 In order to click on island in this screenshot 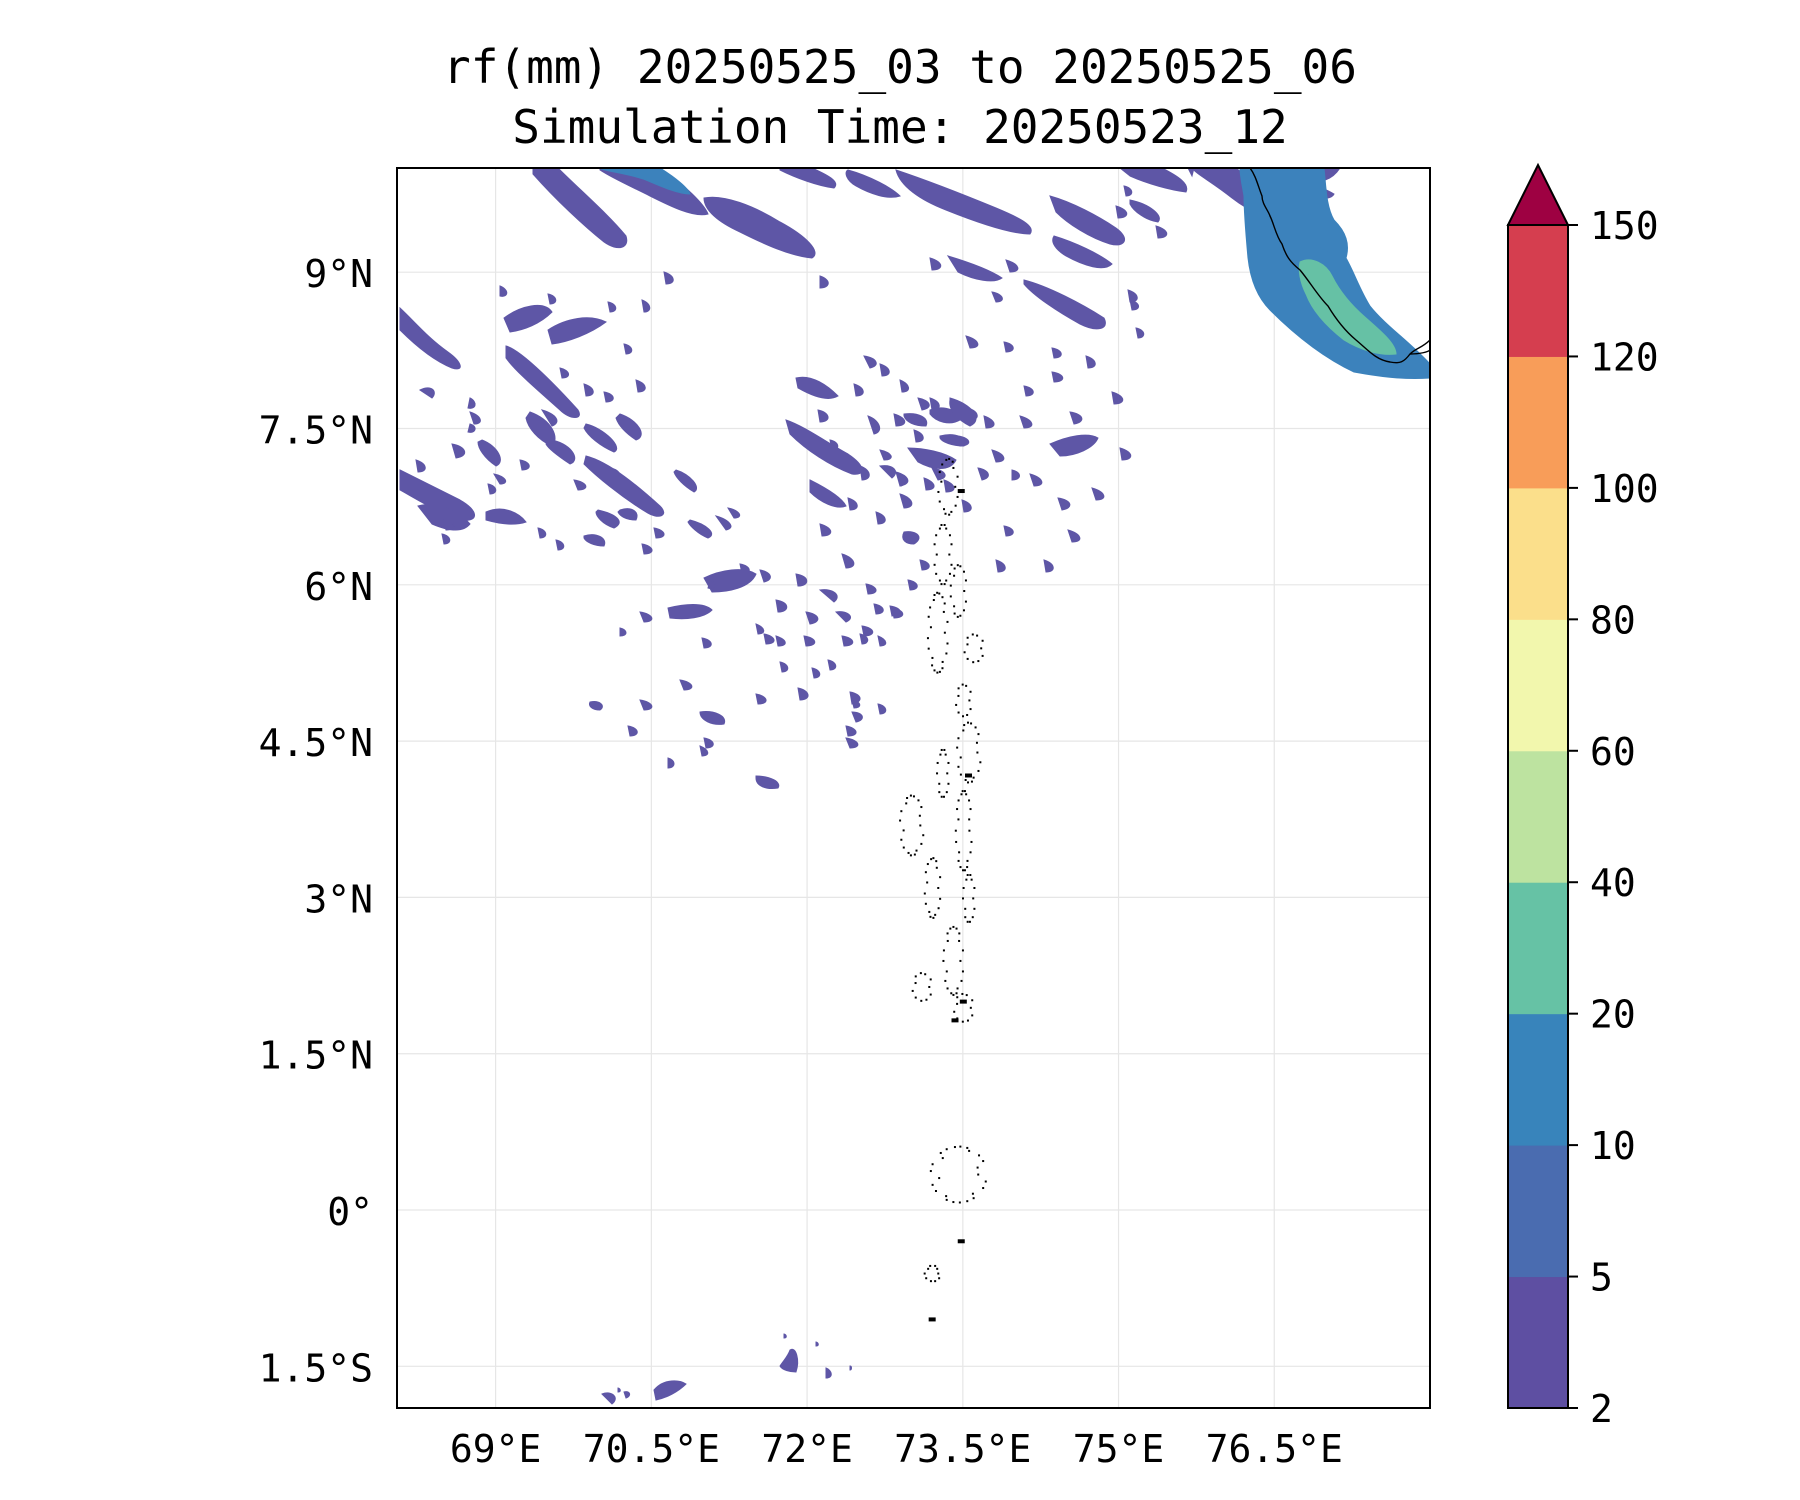, I will do `click(955, 1020)`.